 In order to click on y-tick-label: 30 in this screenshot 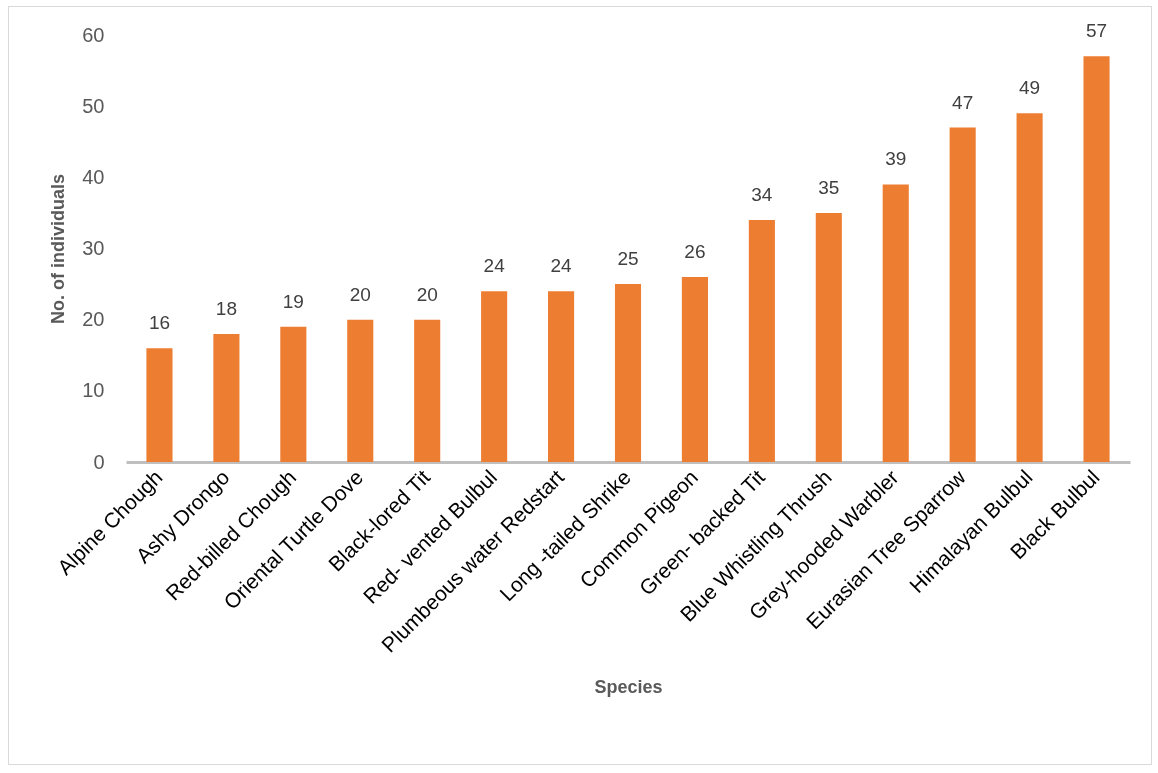, I will do `click(93, 248)`.